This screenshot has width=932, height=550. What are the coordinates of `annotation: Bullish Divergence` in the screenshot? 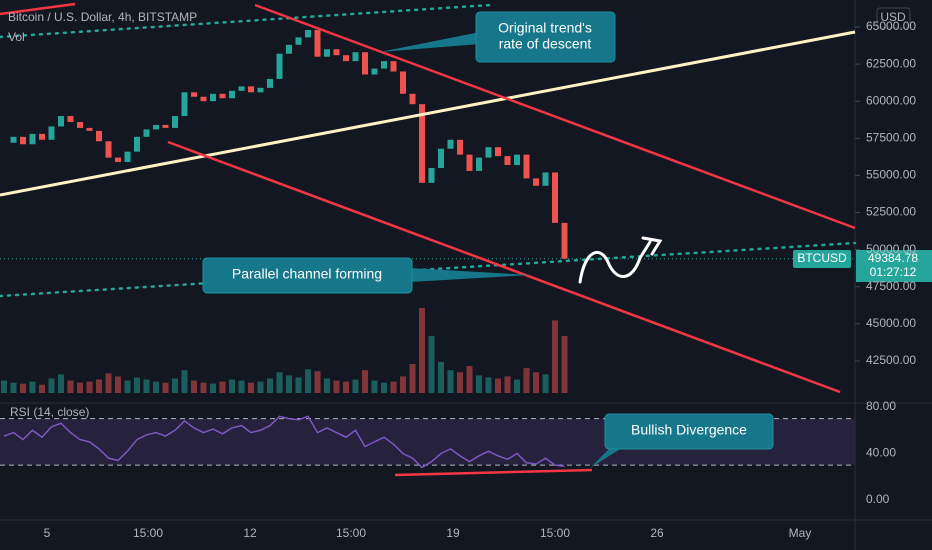 It's located at (689, 430).